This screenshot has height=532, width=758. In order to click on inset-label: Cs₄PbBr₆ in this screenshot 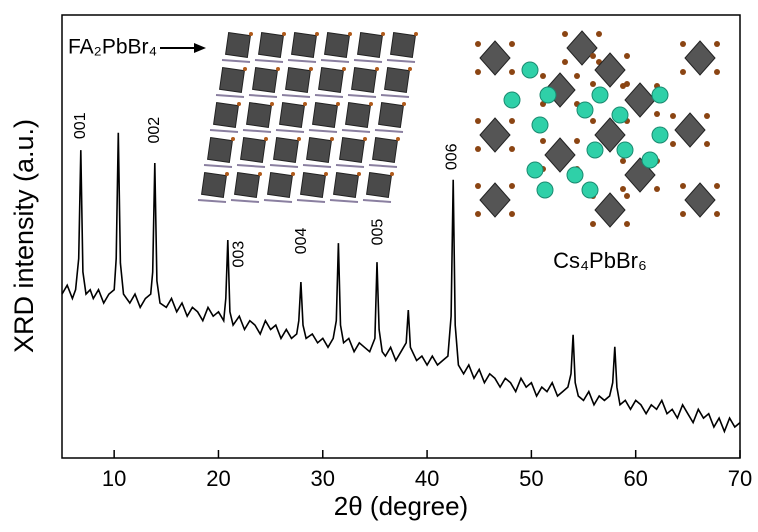, I will do `click(600, 260)`.